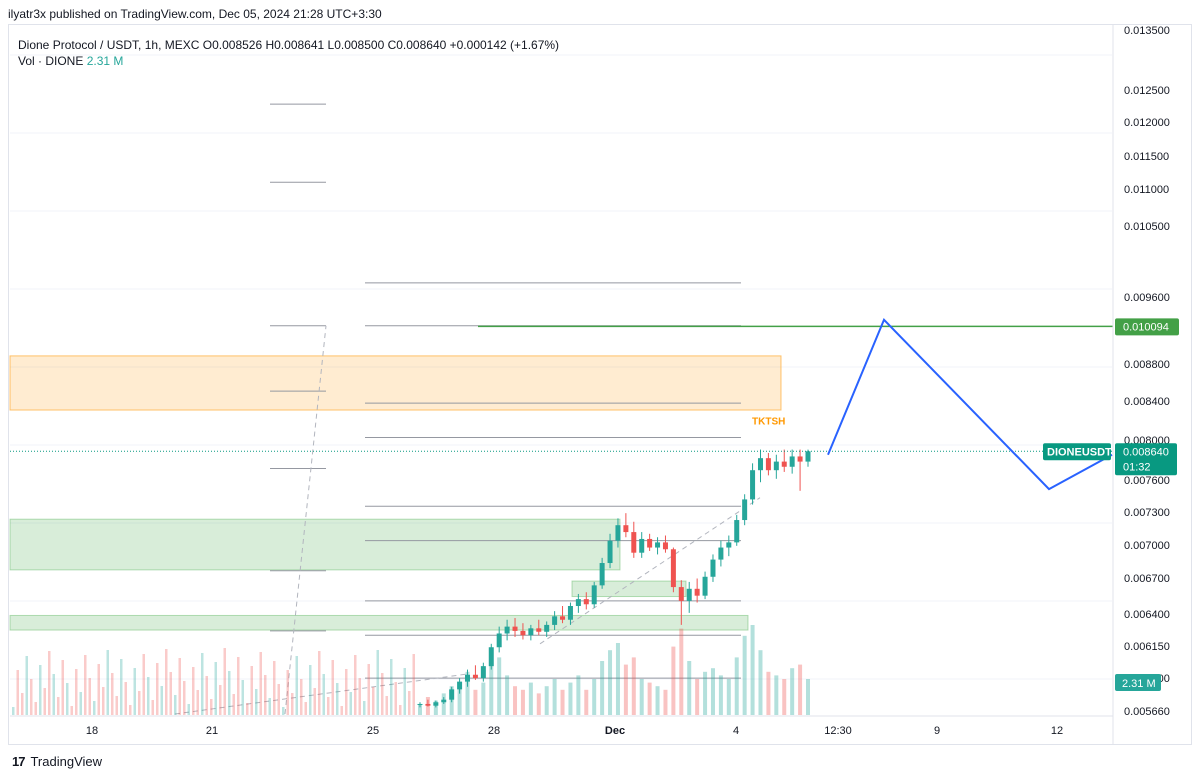 This screenshot has height=780, width=1200. I want to click on target-price-badge, so click(1147, 327).